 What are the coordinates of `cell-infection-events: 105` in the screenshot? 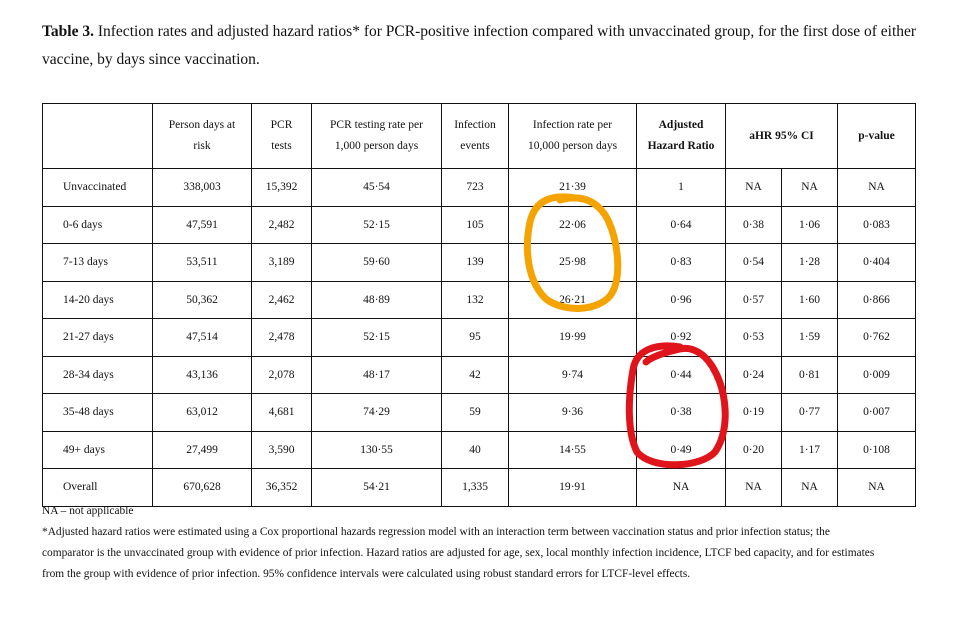 It's located at (475, 224).